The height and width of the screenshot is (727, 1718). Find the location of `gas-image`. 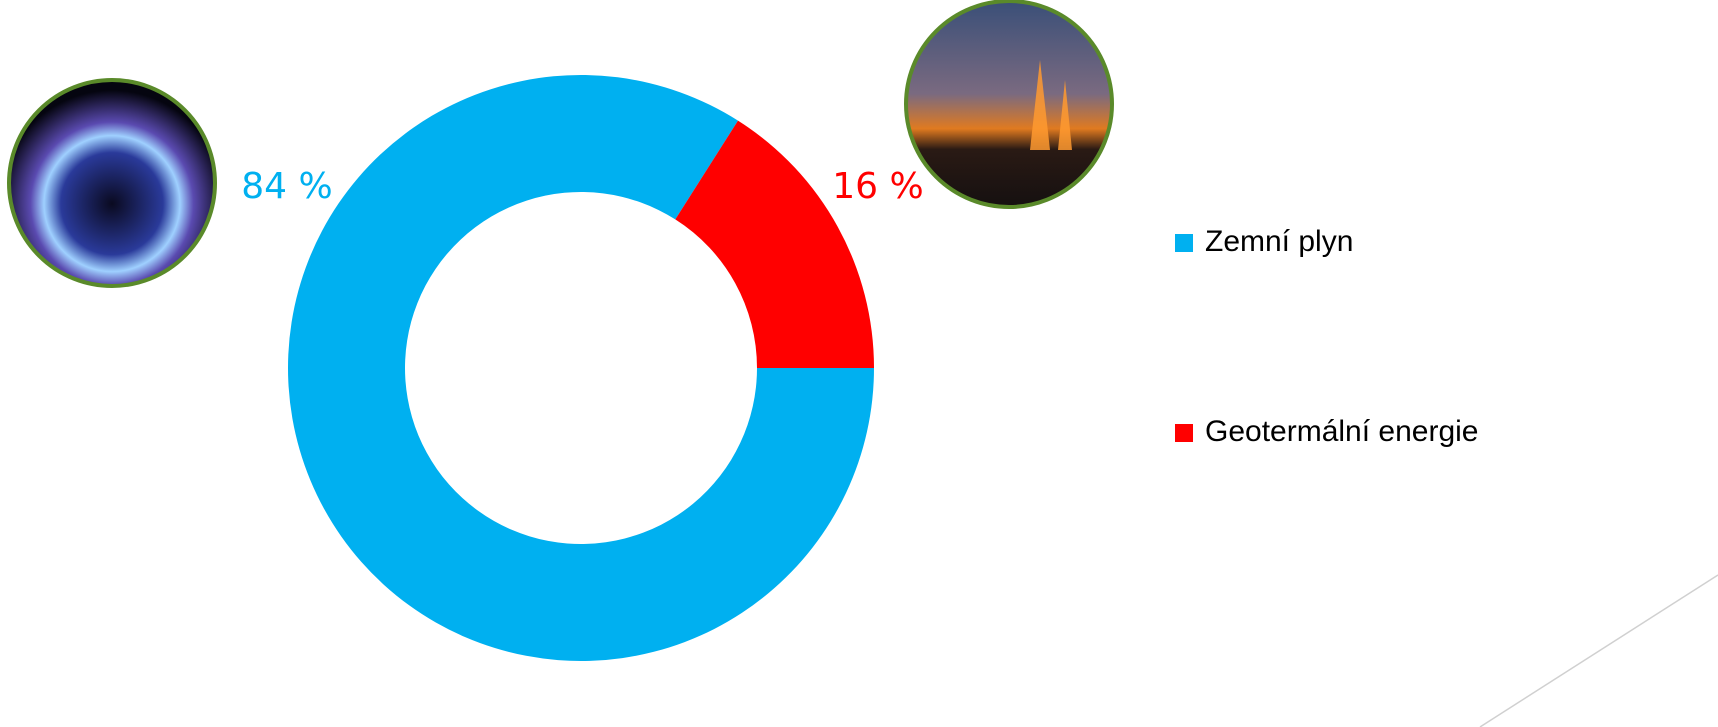

gas-image is located at coordinates (112, 183).